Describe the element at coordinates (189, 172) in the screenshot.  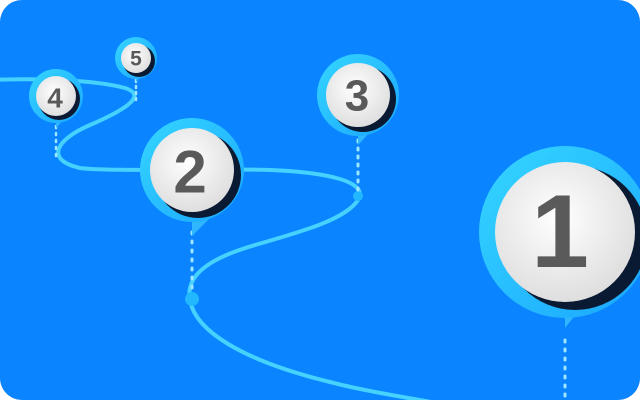
I see `milestone-2-label: 2` at that location.